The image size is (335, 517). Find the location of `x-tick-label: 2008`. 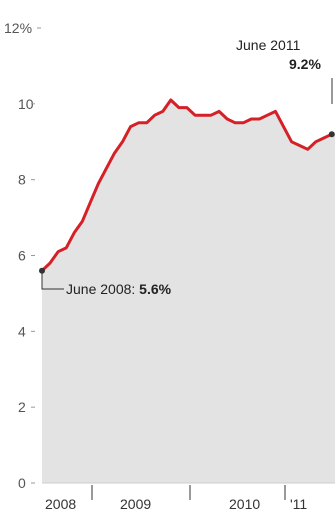

x-tick-label: 2008 is located at coordinates (60, 504).